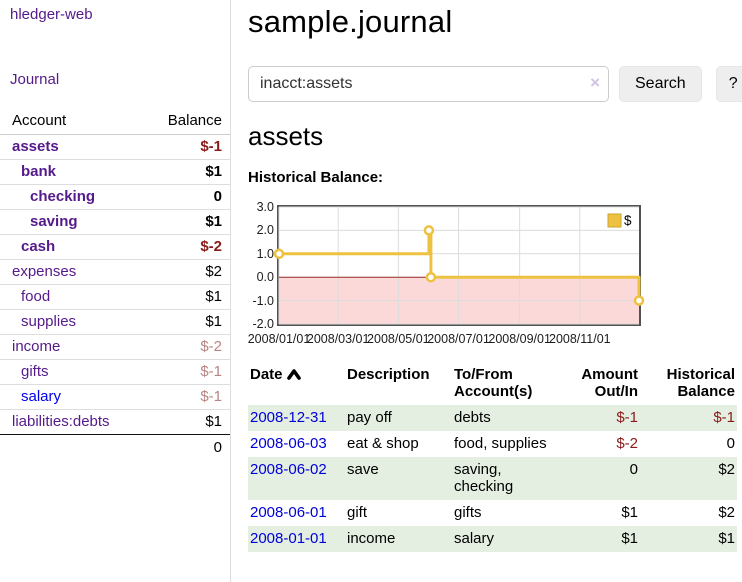 This screenshot has width=742, height=582. What do you see at coordinates (35, 146) in the screenshot?
I see `account-link: assets` at bounding box center [35, 146].